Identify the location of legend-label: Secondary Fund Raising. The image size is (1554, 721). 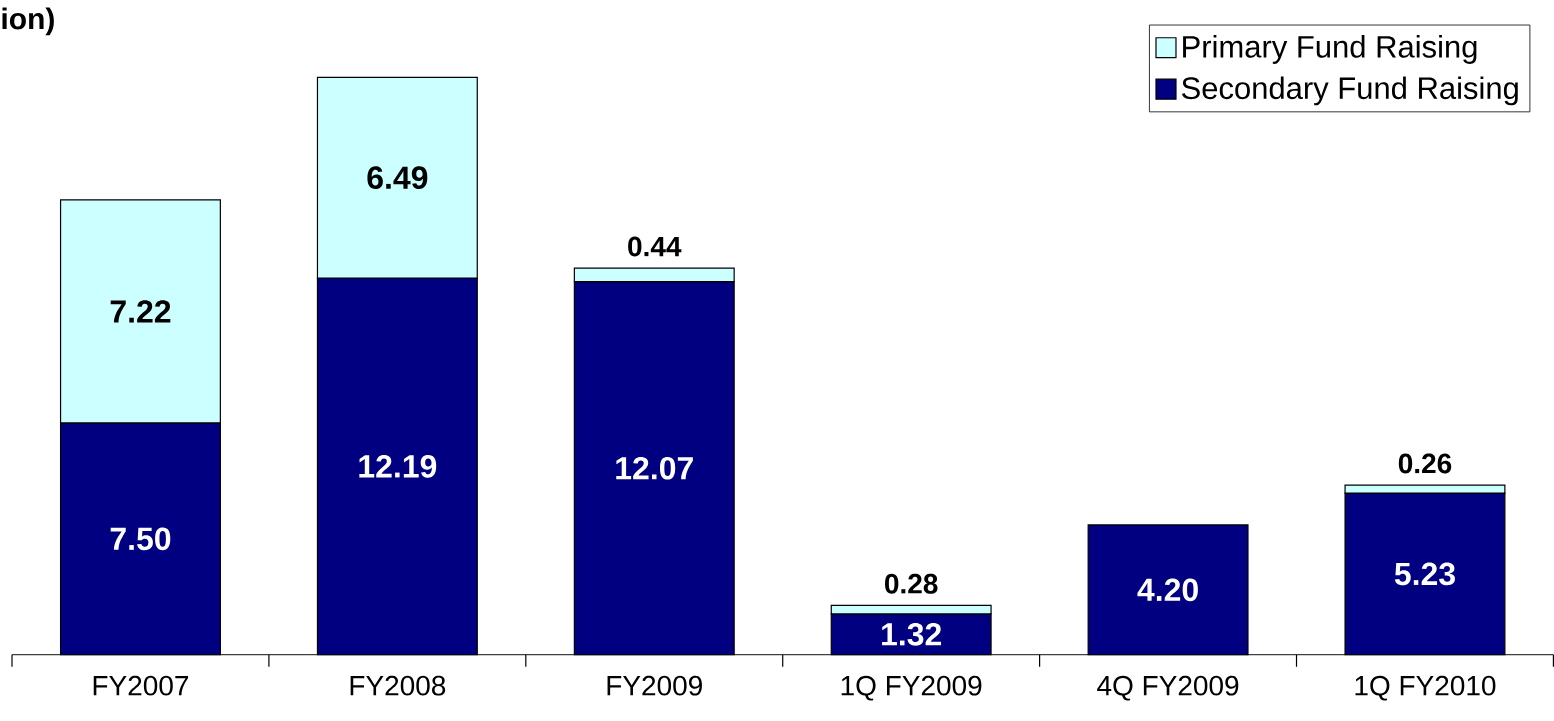
(1349, 91).